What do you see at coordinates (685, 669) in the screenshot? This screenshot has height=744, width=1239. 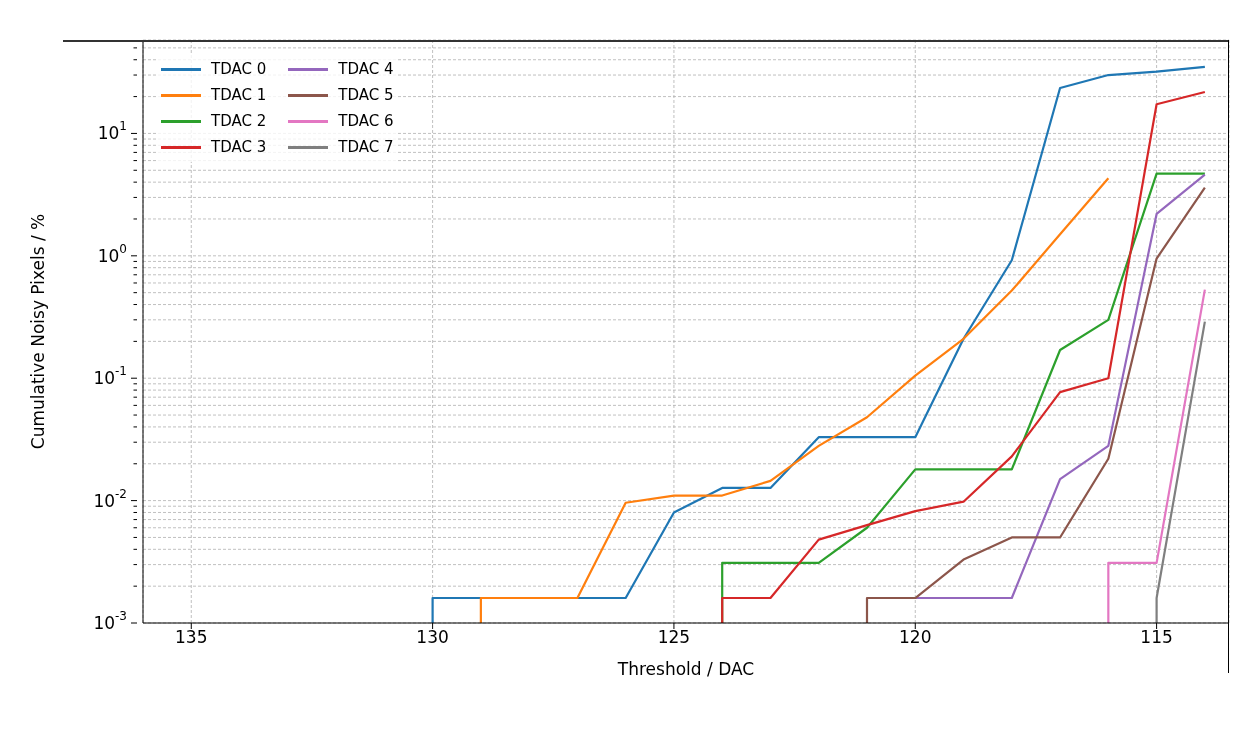 I see `x-axis-title: Threshold / DAC` at bounding box center [685, 669].